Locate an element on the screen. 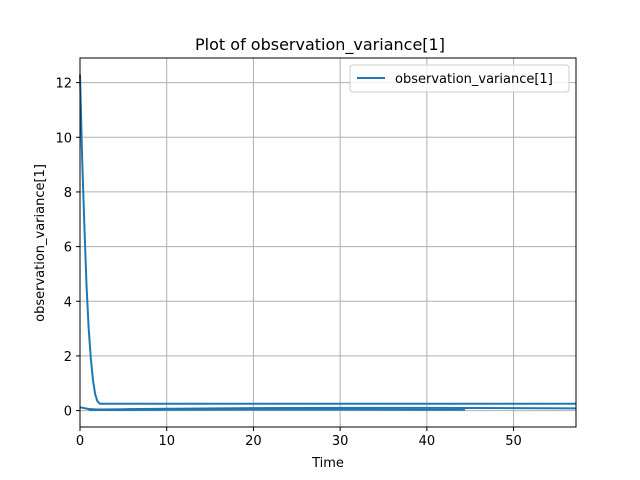 The image size is (640, 480). y-tick-label: 6 is located at coordinates (68, 248).